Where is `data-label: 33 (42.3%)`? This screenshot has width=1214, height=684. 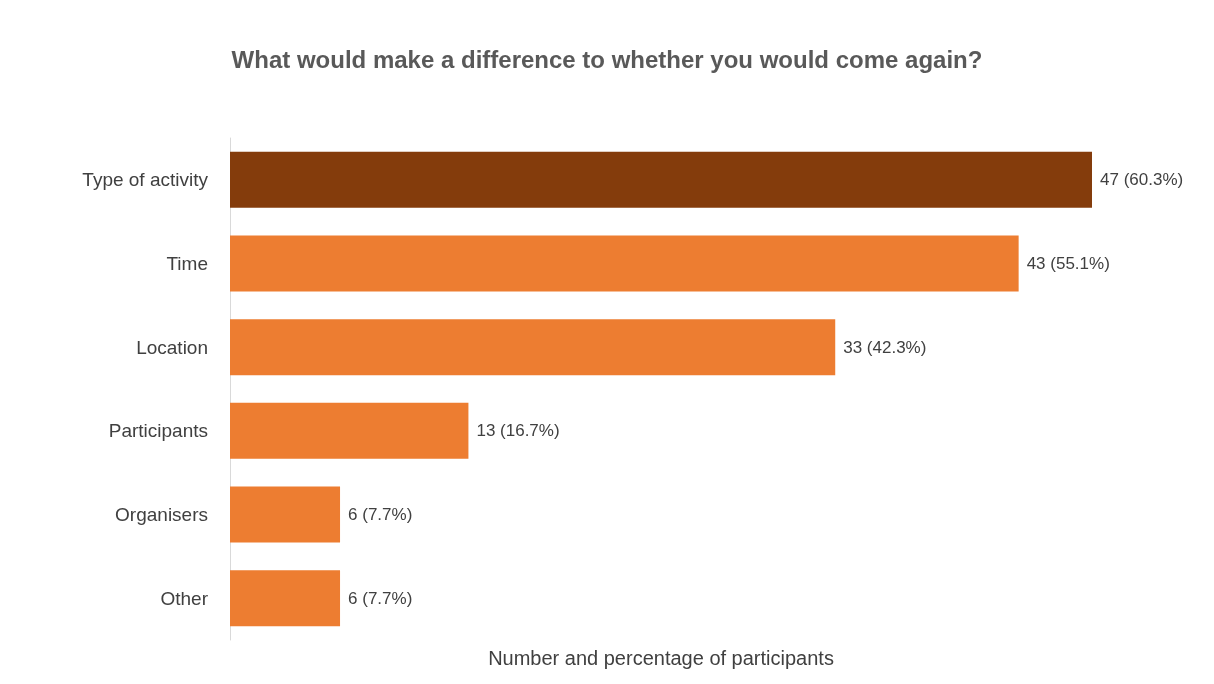
data-label: 33 (42.3%) is located at coordinates (885, 347).